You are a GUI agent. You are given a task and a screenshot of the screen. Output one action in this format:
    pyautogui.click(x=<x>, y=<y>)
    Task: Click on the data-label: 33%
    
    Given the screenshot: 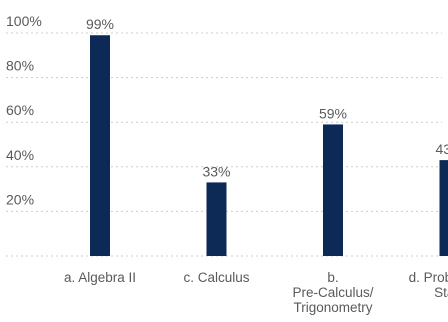 What is the action you would take?
    pyautogui.click(x=216, y=171)
    